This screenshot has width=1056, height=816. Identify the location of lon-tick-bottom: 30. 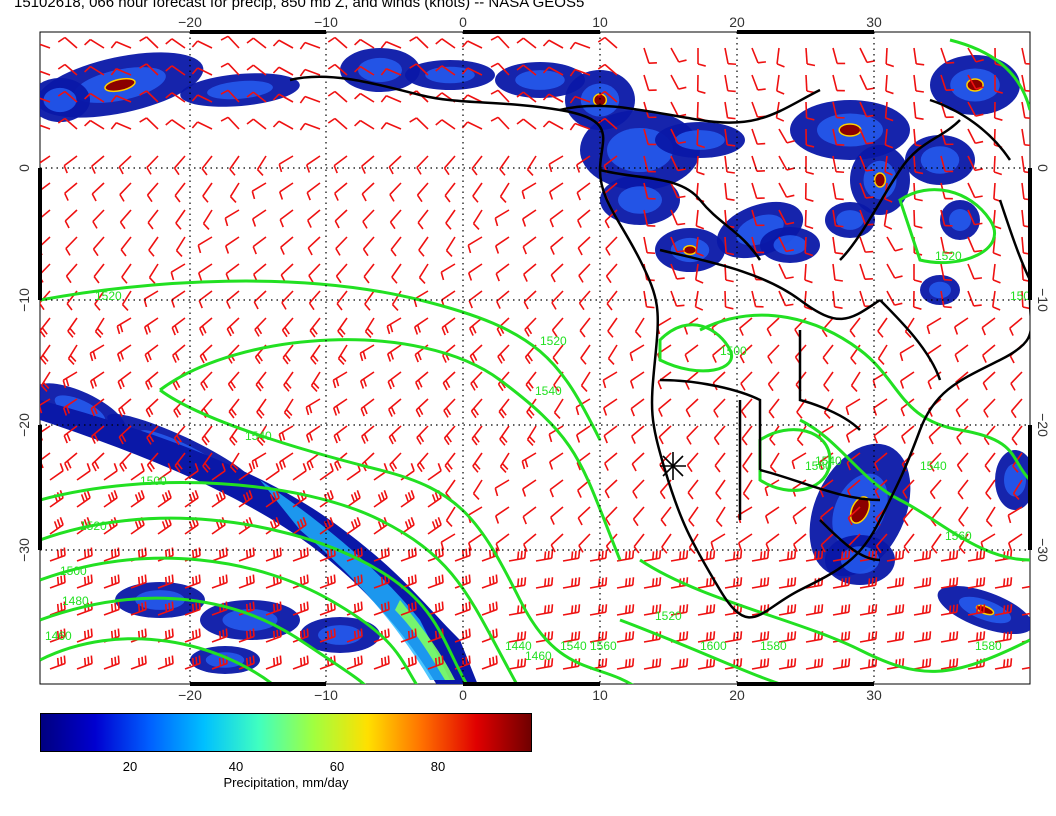
(874, 693).